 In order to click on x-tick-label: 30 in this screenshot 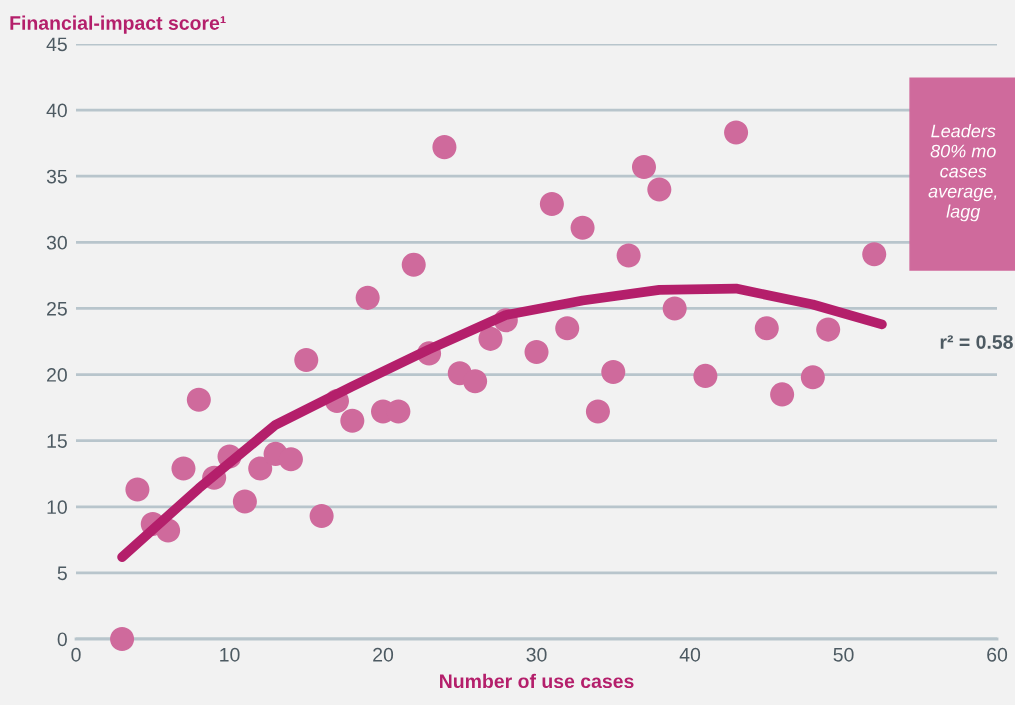, I will do `click(536, 654)`.